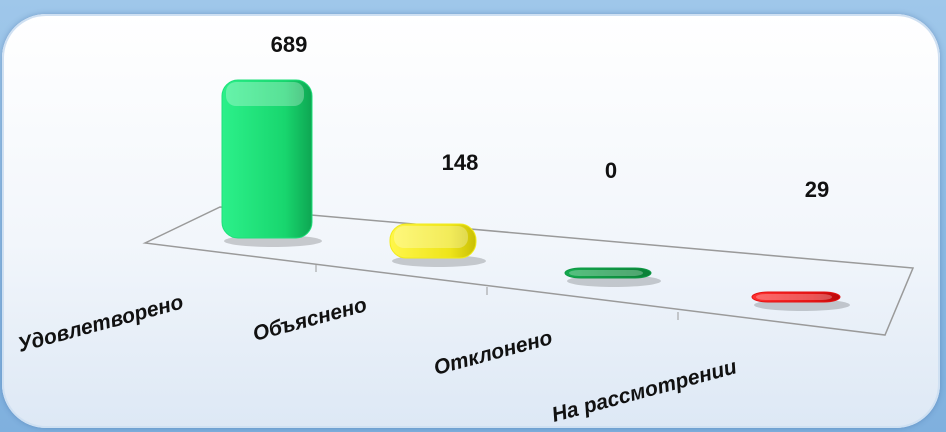  I want to click on category-label: На рассмотрении, so click(644, 391).